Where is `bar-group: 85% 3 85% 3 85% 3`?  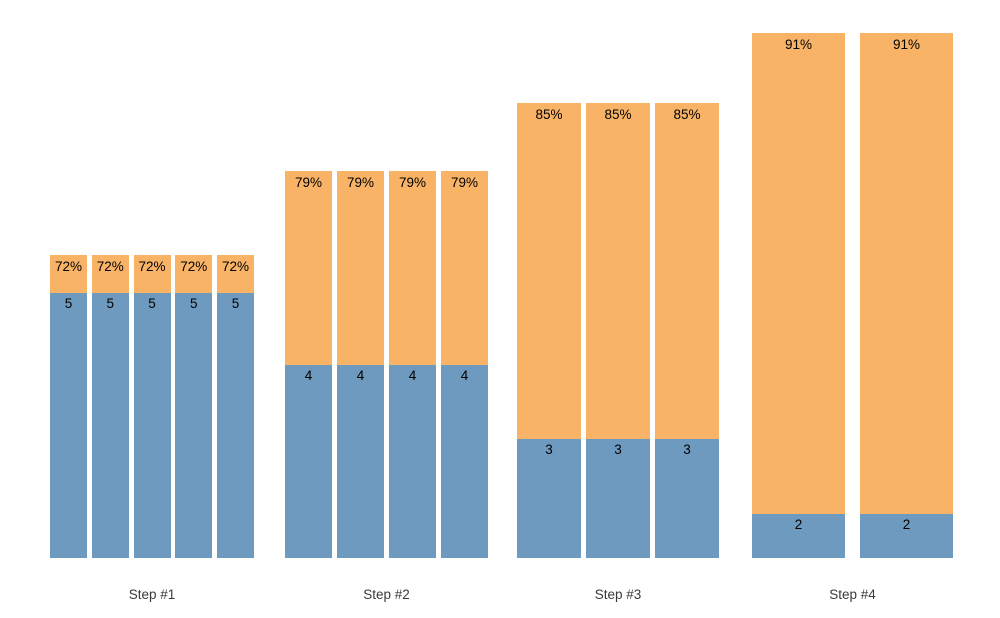
bar-group: 85% 3 85% 3 85% 3 is located at coordinates (618, 330).